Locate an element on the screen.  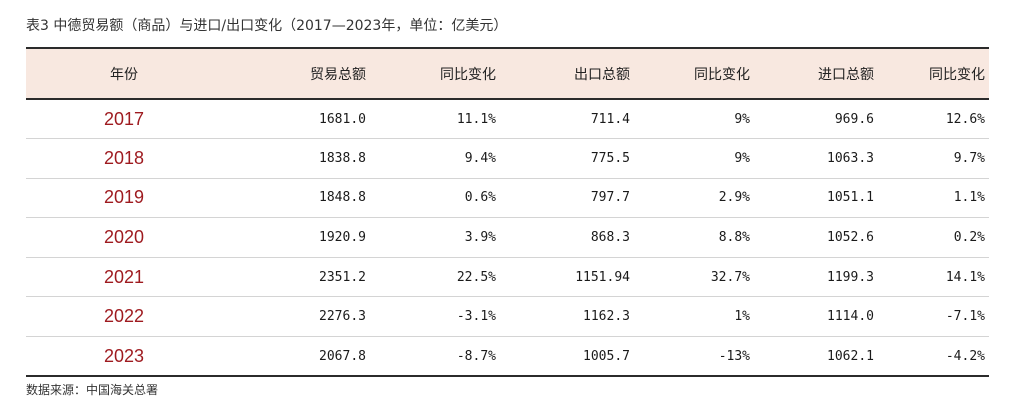
cell-export-total: 1151.94 is located at coordinates (602, 277).